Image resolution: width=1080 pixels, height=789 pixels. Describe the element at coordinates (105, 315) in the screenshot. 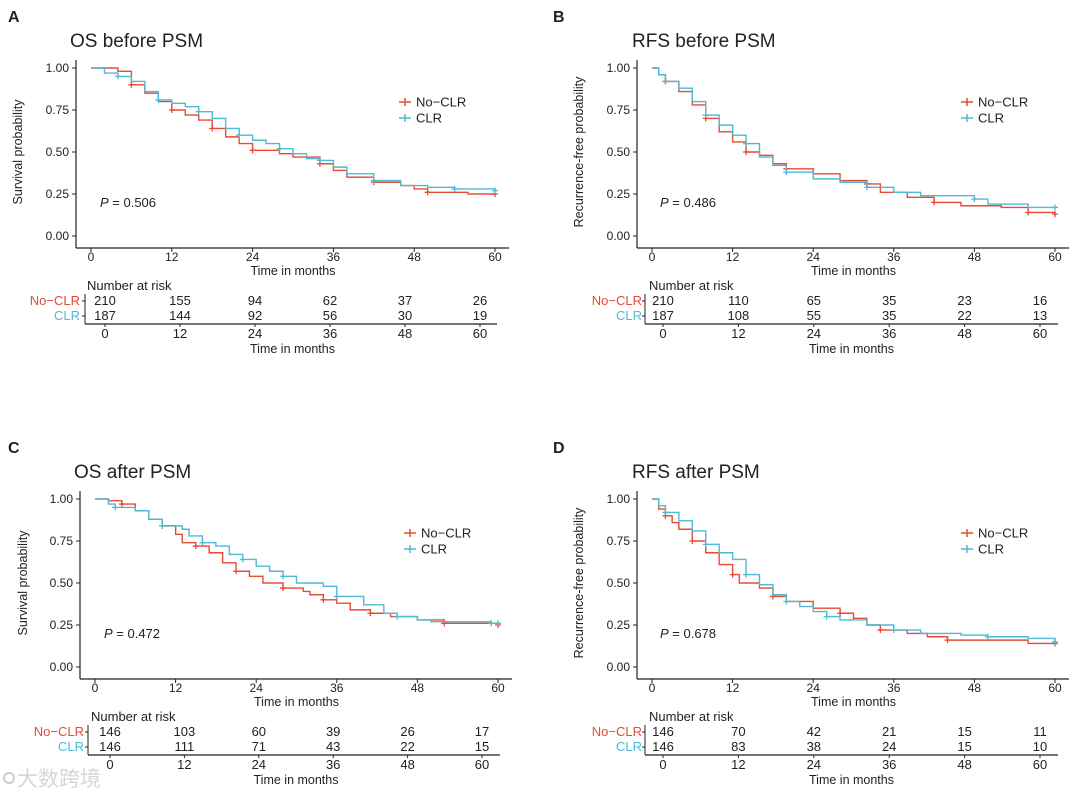

I see `risk-count: 187` at that location.